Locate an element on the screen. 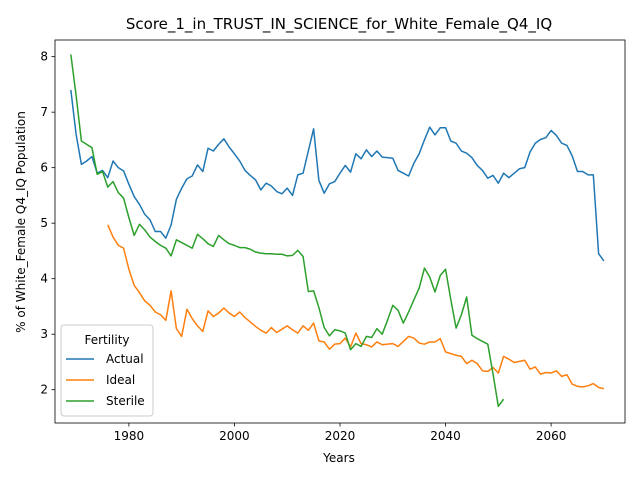 Image resolution: width=640 pixels, height=480 pixels. legend: Fertility Actual Ideal Sterile is located at coordinates (107, 370).